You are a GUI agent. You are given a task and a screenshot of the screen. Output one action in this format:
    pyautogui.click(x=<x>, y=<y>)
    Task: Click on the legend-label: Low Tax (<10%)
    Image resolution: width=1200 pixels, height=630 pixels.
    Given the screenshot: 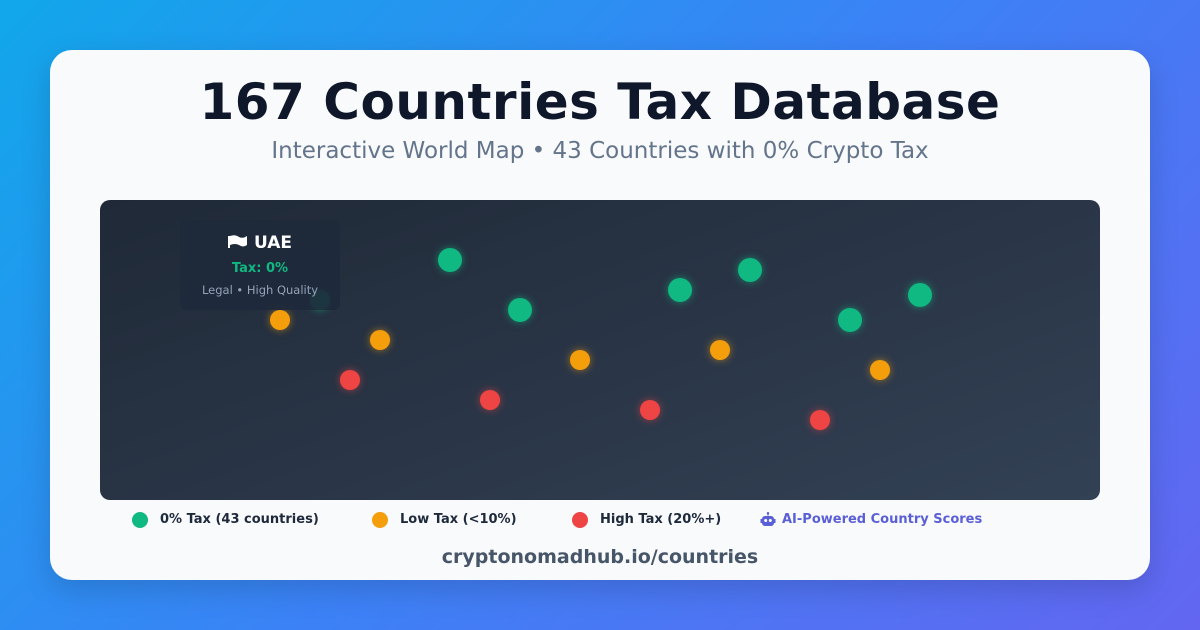 What is the action you would take?
    pyautogui.click(x=458, y=519)
    